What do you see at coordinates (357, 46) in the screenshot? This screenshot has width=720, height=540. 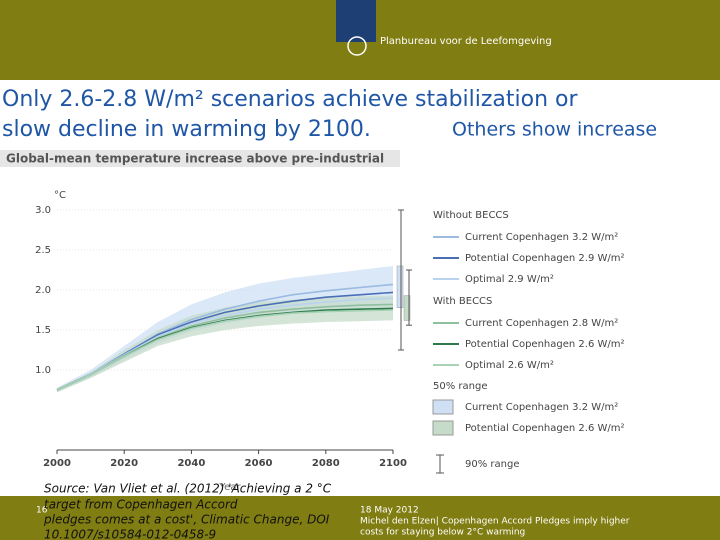 I see `logo` at bounding box center [357, 46].